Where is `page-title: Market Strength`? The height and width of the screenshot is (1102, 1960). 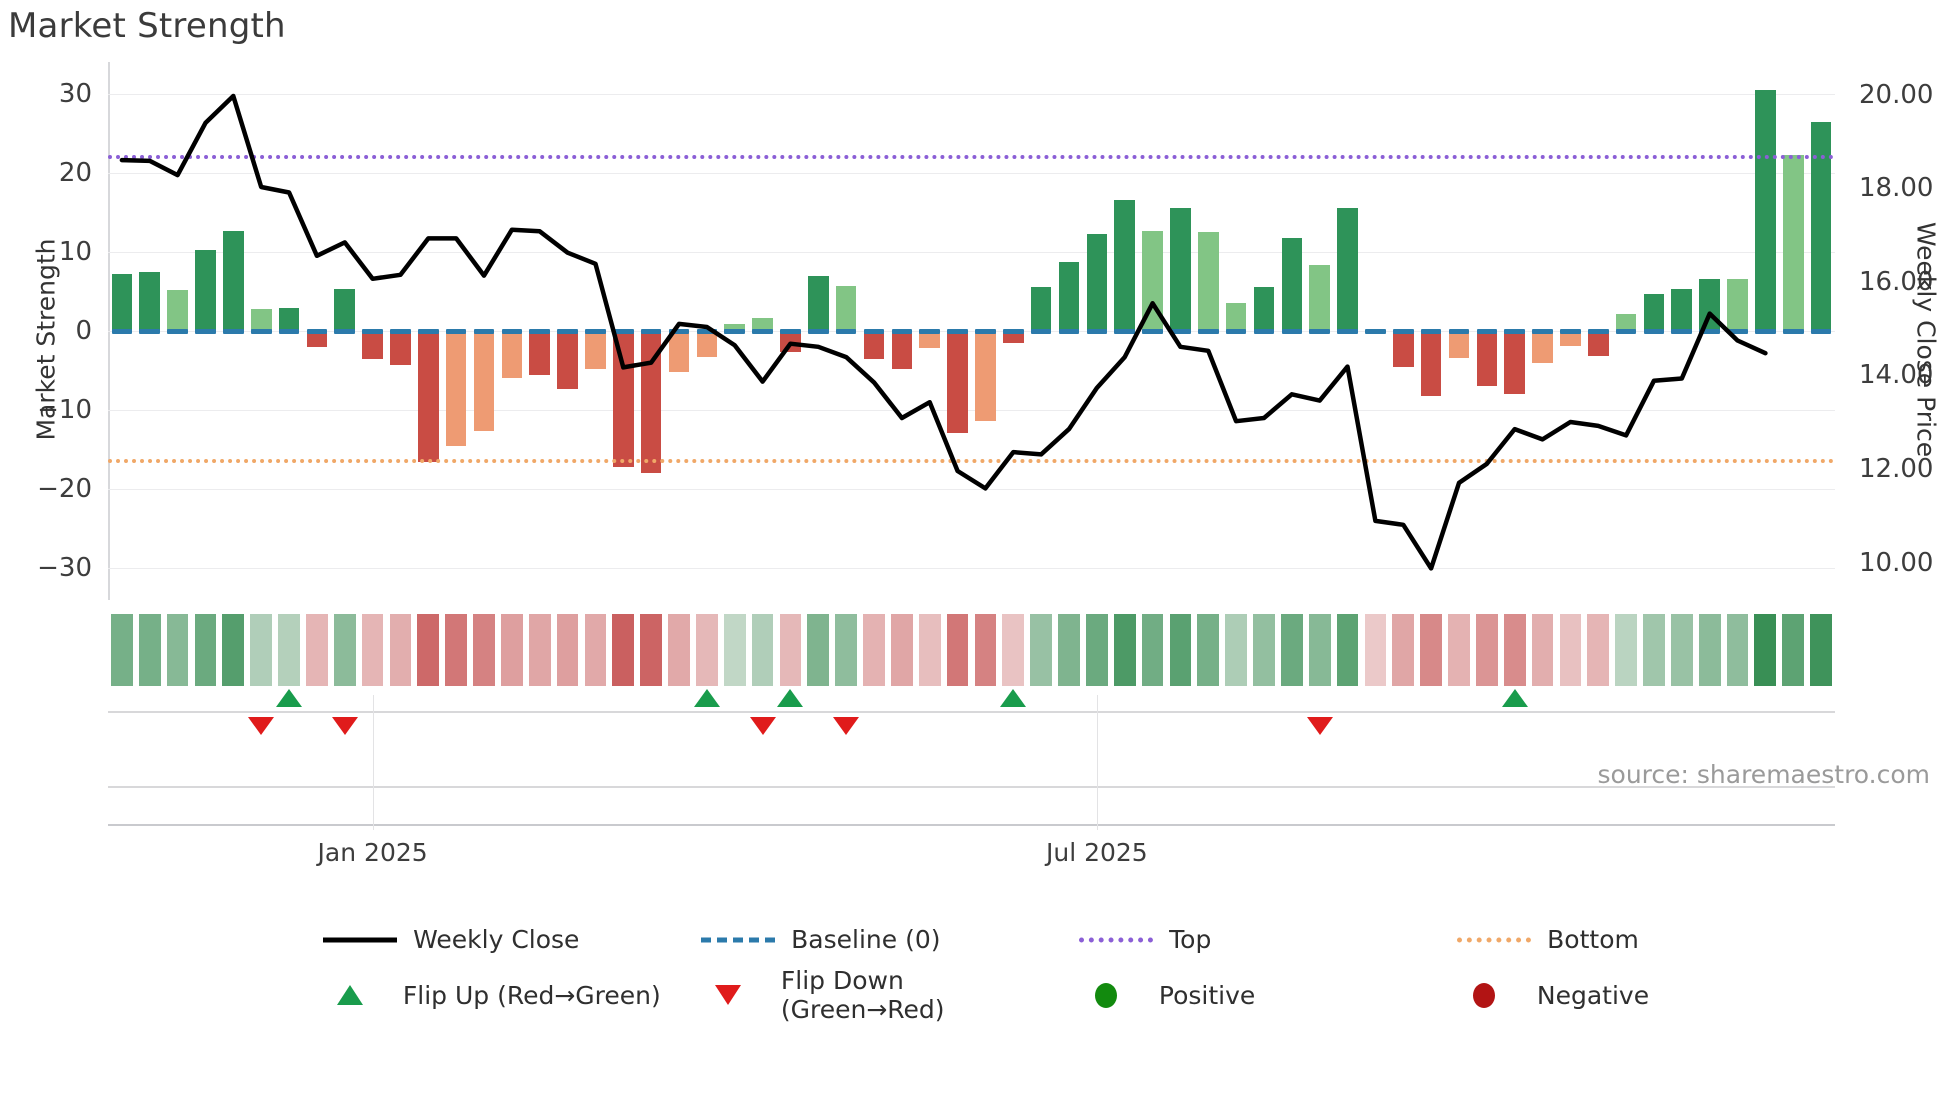
page-title: Market Strength is located at coordinates (147, 26).